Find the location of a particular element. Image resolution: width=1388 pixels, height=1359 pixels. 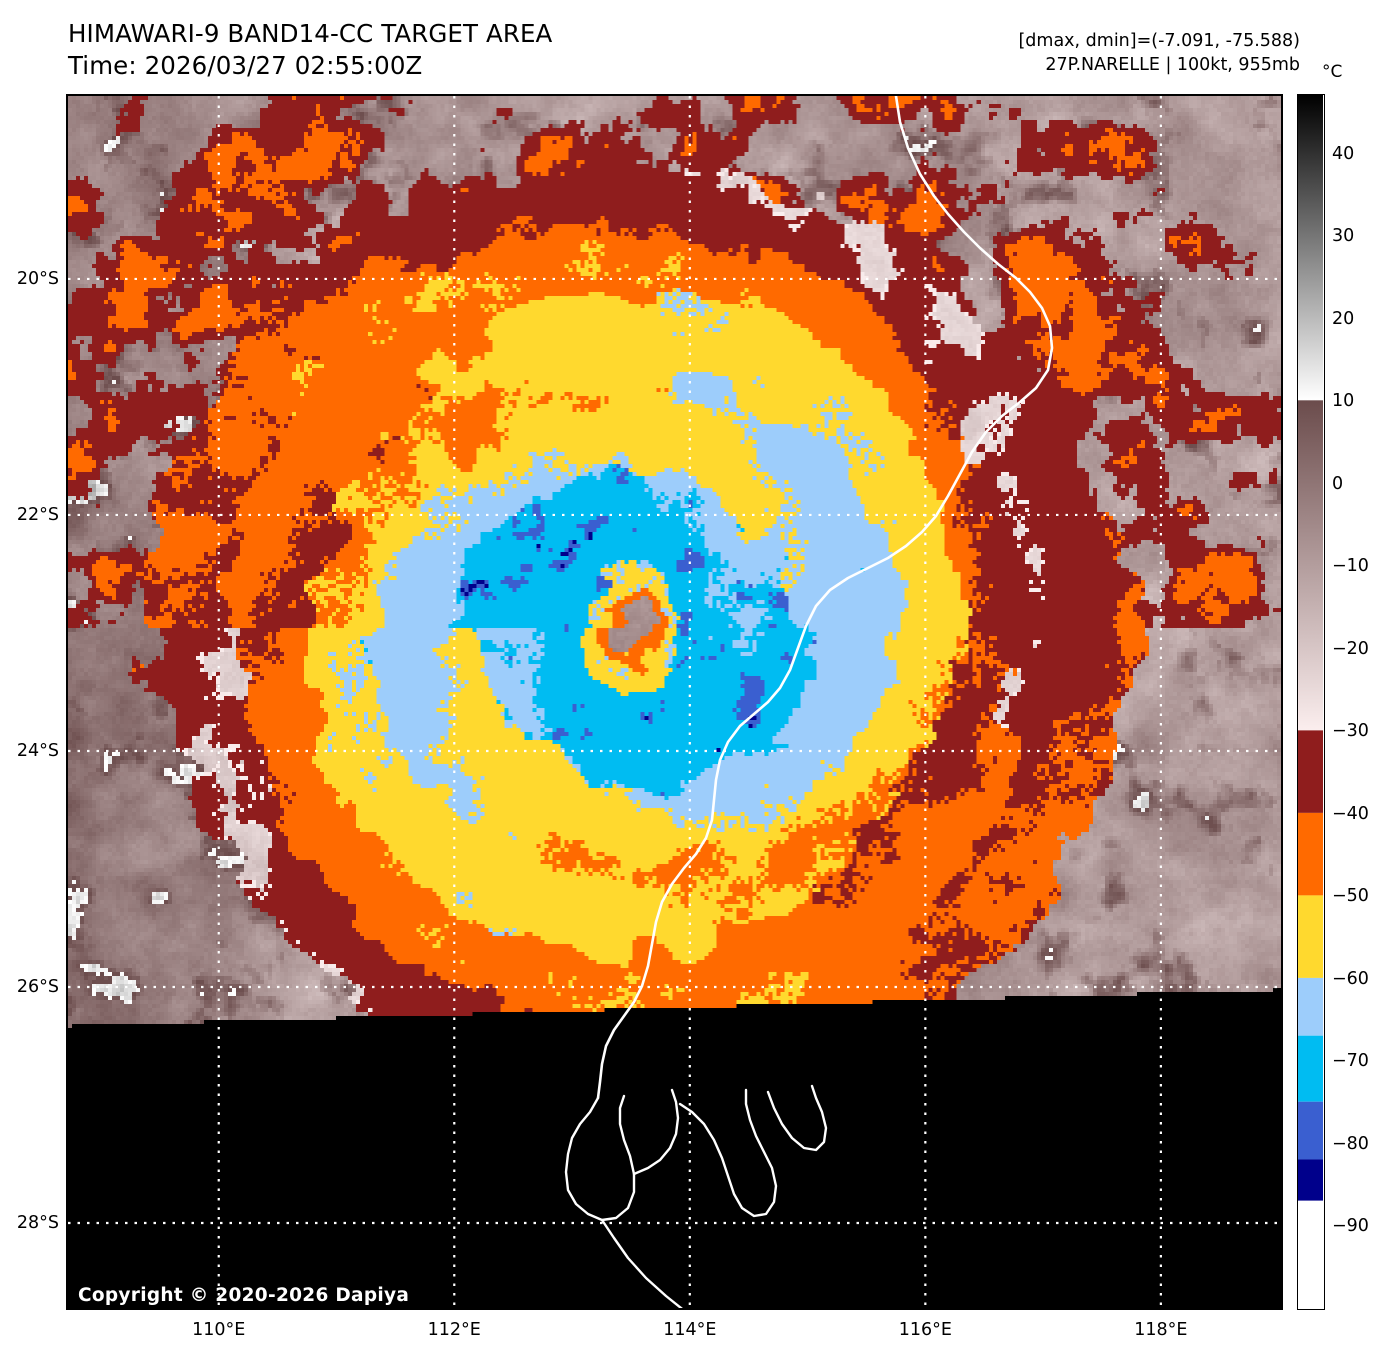

lon-tick-1: 112°E is located at coordinates (454, 1330).